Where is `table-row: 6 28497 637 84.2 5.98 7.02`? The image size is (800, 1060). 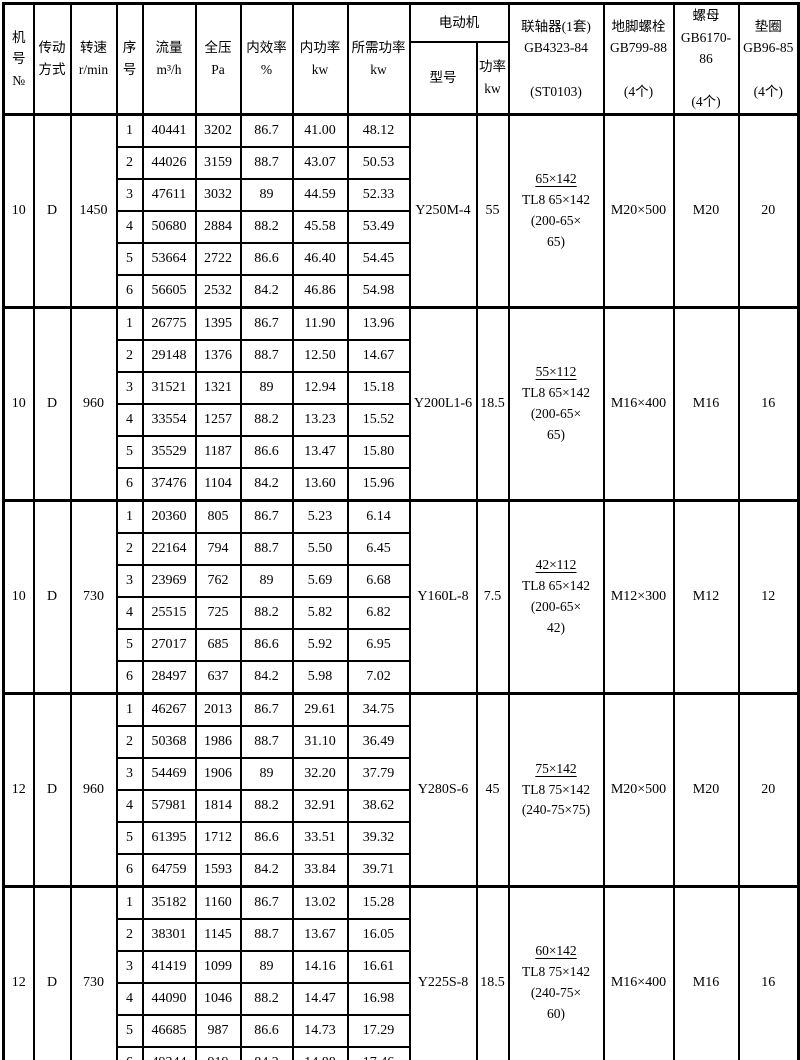
table-row: 6 28497 637 84.2 5.98 7.02 is located at coordinates (401, 677).